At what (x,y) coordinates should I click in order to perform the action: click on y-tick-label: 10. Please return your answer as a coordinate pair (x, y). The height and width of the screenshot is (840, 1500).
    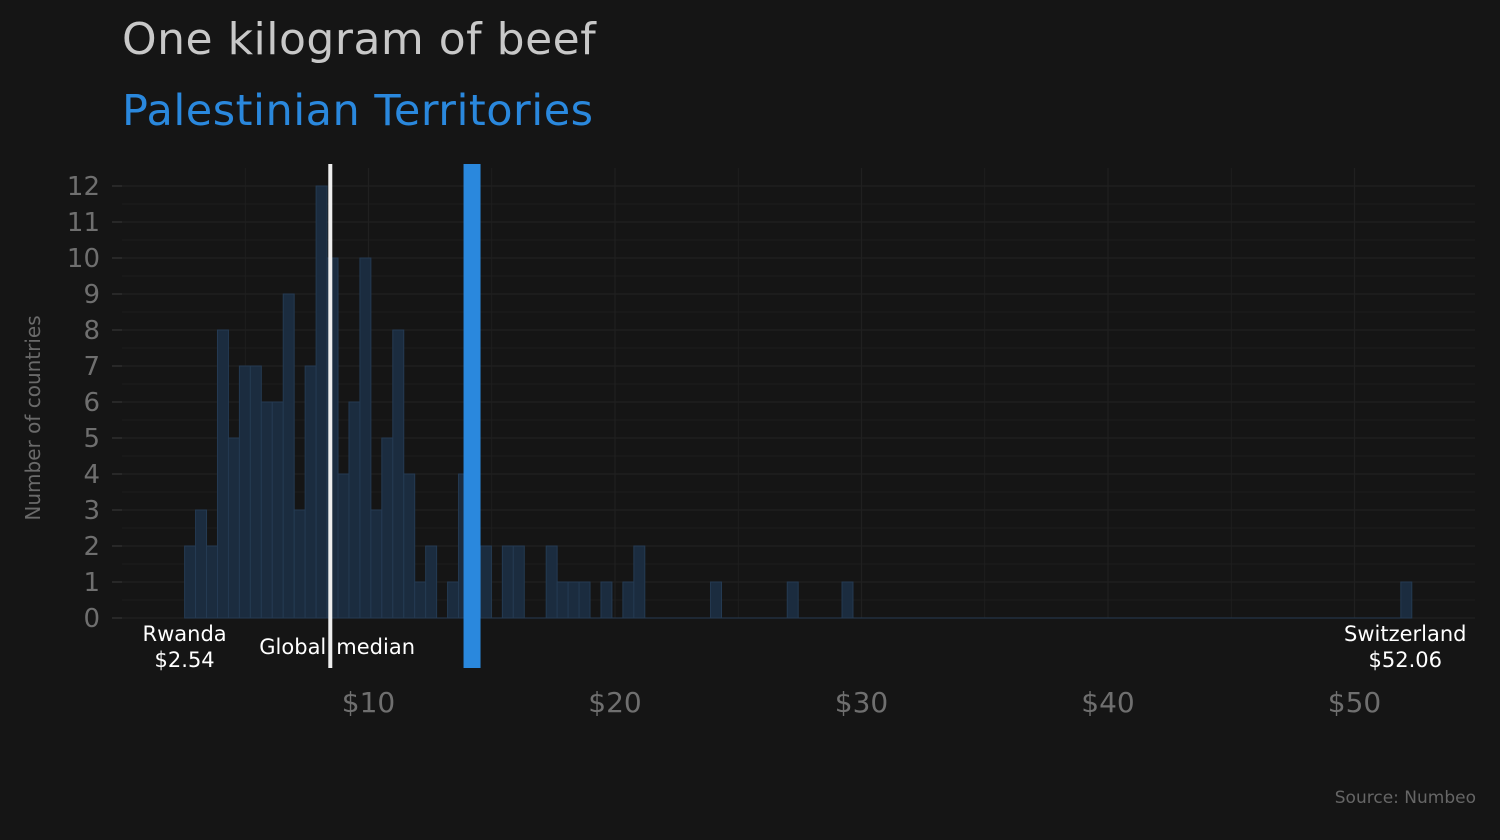
    Looking at the image, I should click on (83, 259).